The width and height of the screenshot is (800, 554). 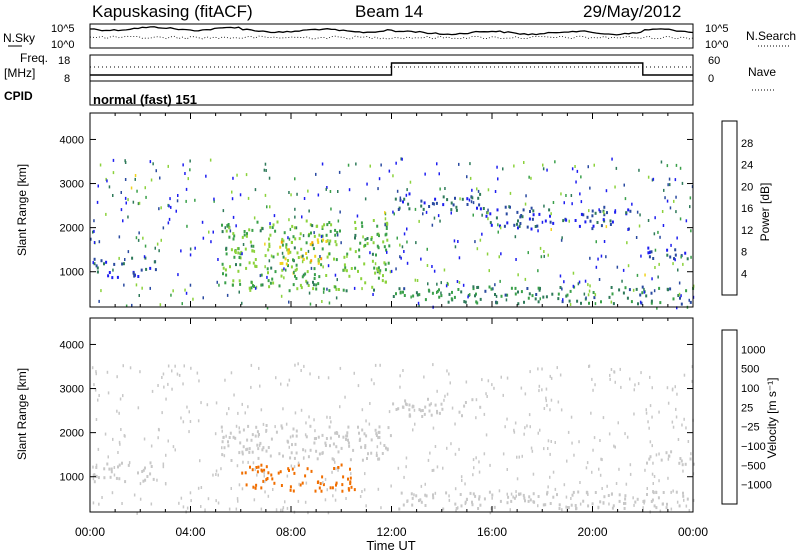 What do you see at coordinates (389, 11) in the screenshot?
I see `beam-title: Beam 14` at bounding box center [389, 11].